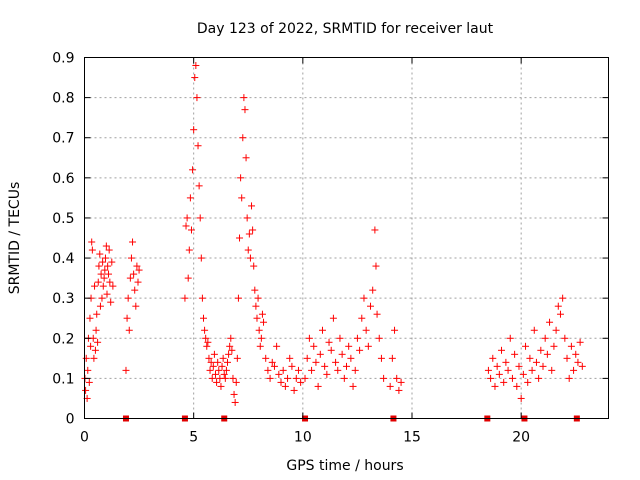 The height and width of the screenshot is (480, 640). I want to click on x-tick-label: 0, so click(84, 438).